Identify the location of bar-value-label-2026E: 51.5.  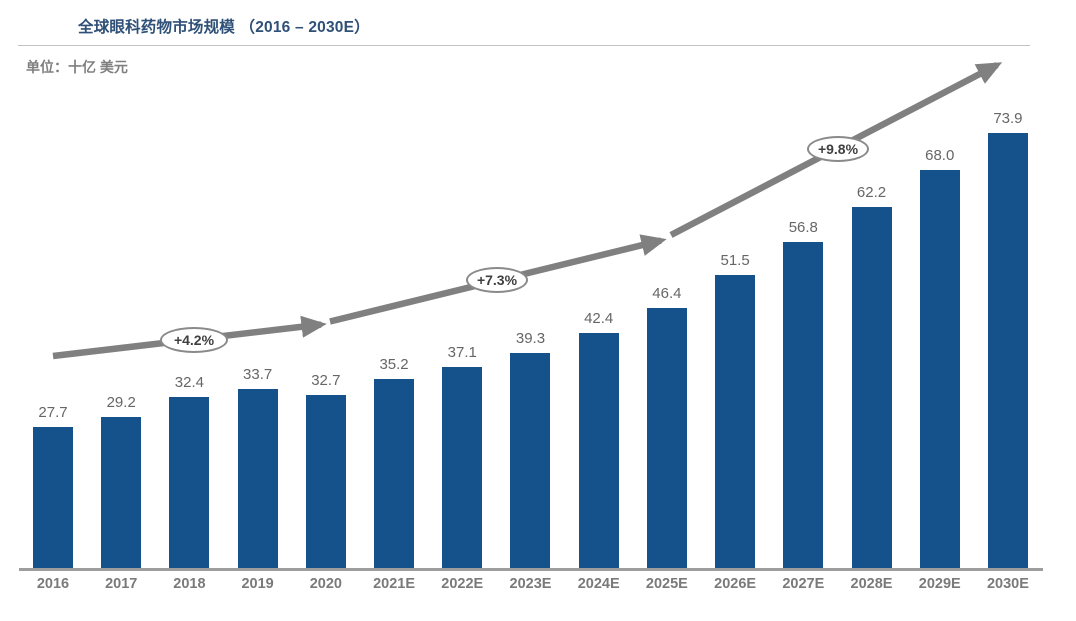
(735, 260).